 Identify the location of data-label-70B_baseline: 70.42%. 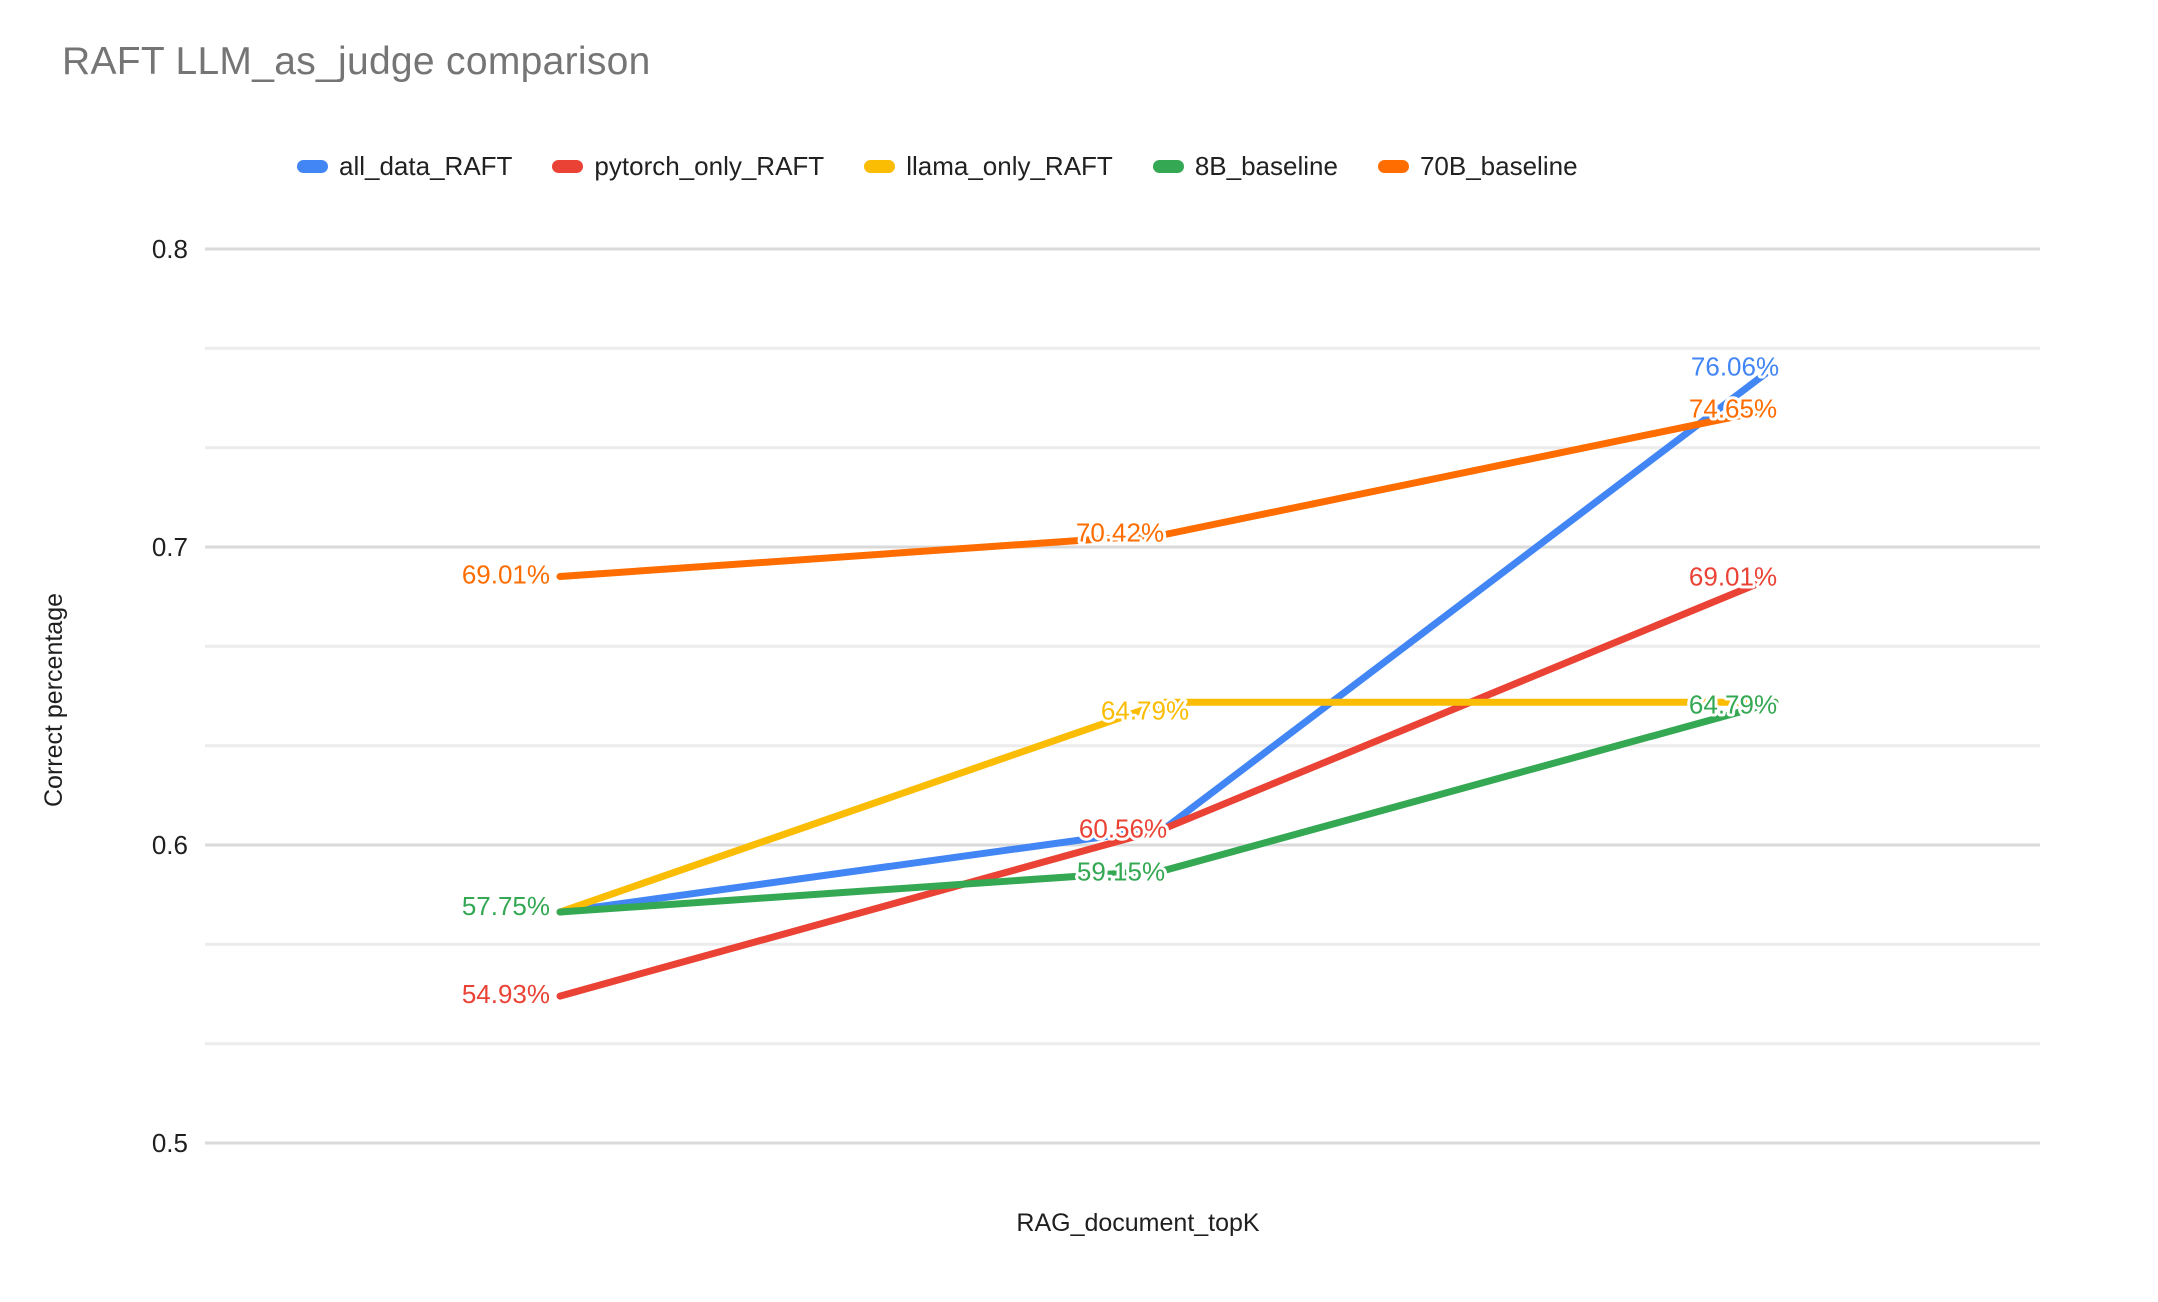
(1120, 533).